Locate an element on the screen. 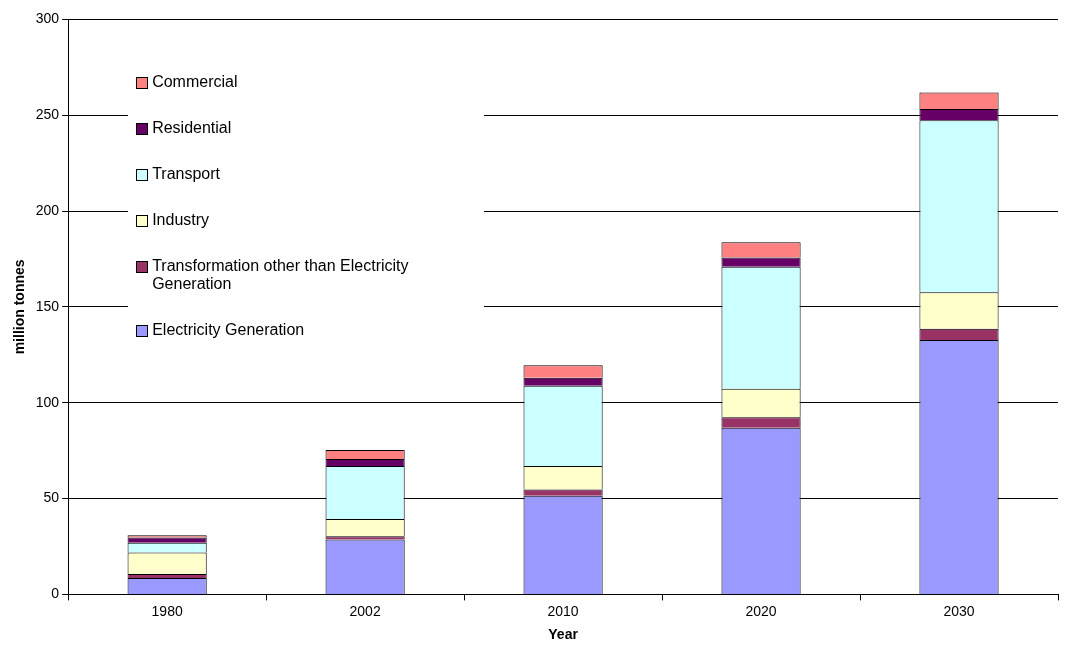 The width and height of the screenshot is (1069, 650). x-tick-label: 2030 is located at coordinates (959, 610).